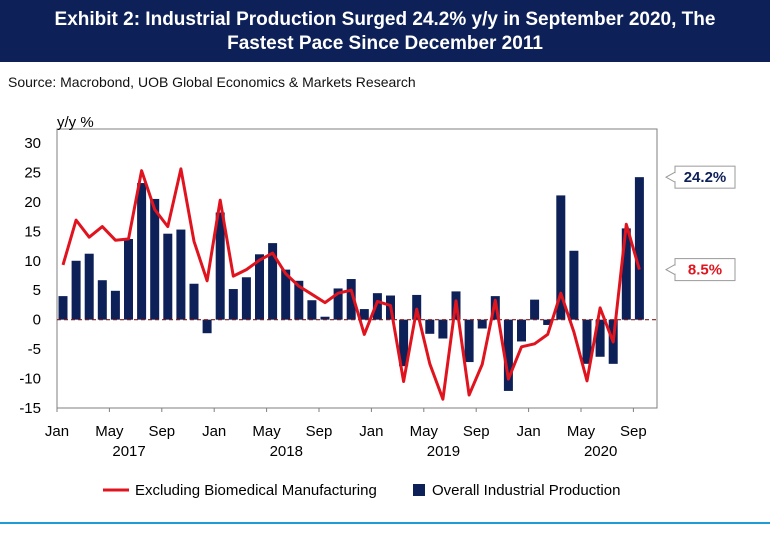 The width and height of the screenshot is (770, 542). I want to click on callout-excluding: 8.5%, so click(700, 270).